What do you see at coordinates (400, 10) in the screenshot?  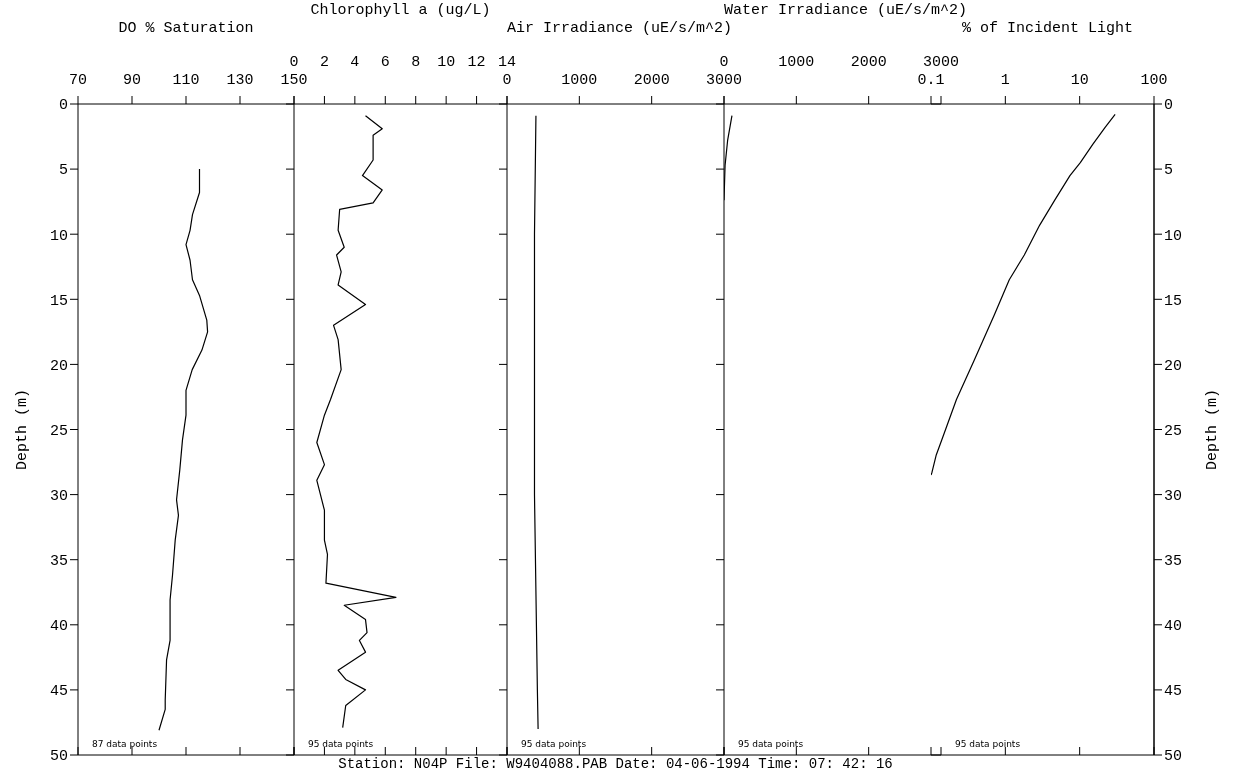 I see `x-axis-title: Chlorophyll a (ug/L)` at bounding box center [400, 10].